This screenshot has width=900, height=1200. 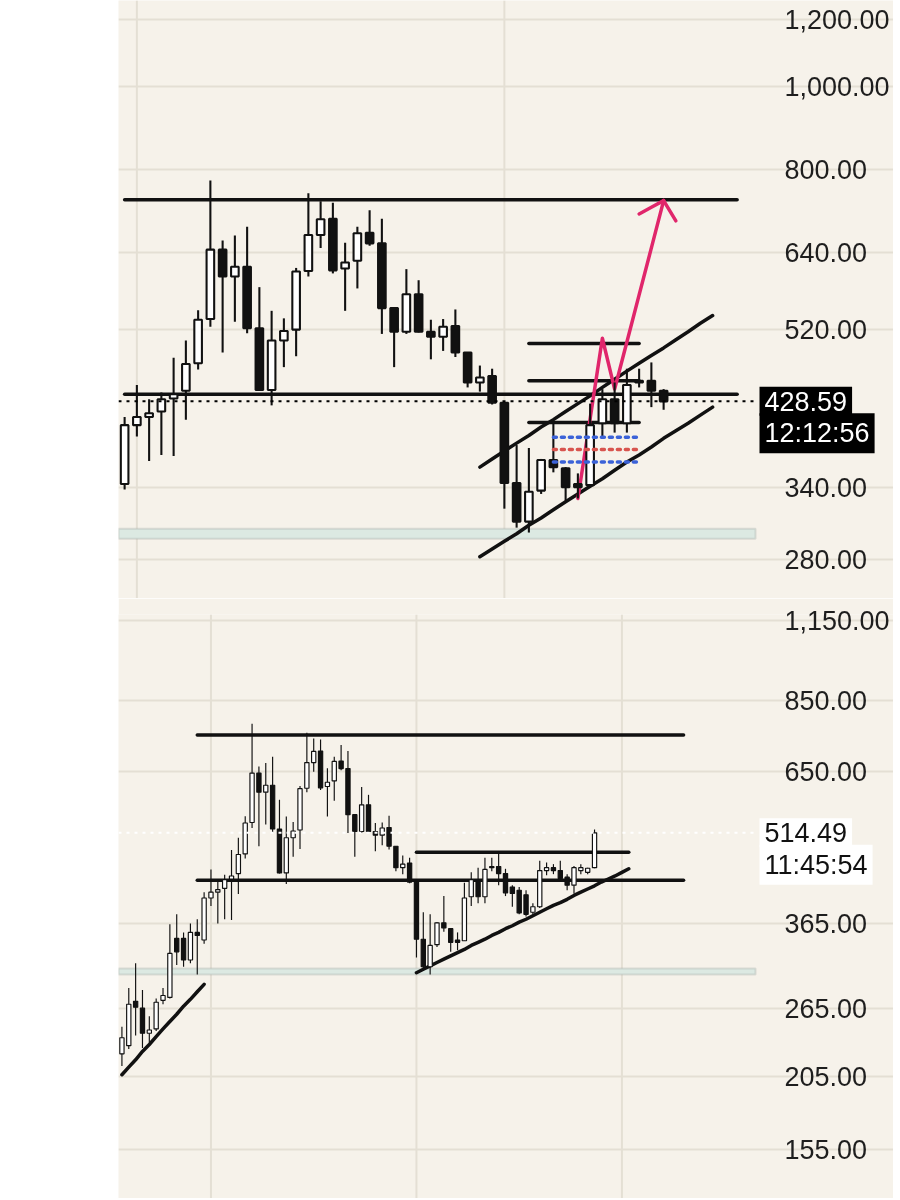 I want to click on y-tick-label: 640.00, so click(x=826, y=253).